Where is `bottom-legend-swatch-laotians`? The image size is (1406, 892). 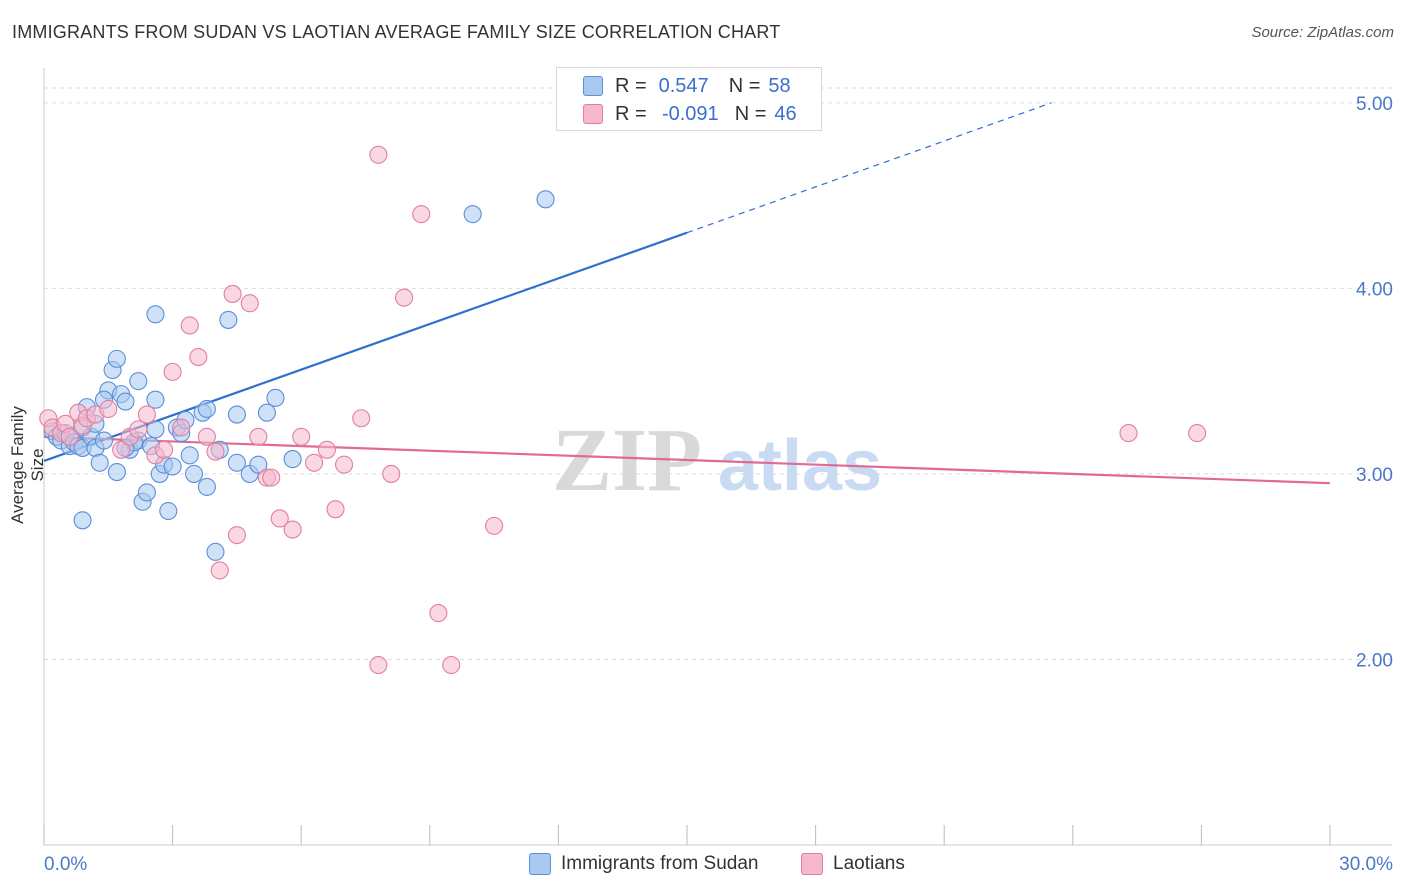
bottom-legend-swatch-laotians is located at coordinates (812, 864).